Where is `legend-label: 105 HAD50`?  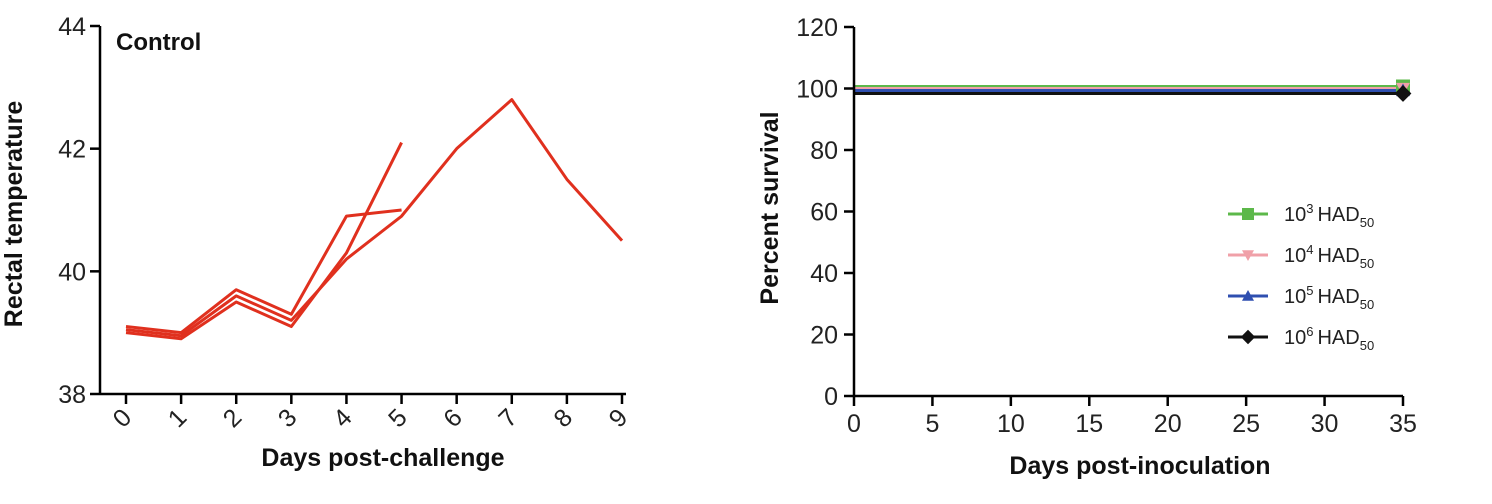
legend-label: 105 HAD50 is located at coordinates (1329, 297).